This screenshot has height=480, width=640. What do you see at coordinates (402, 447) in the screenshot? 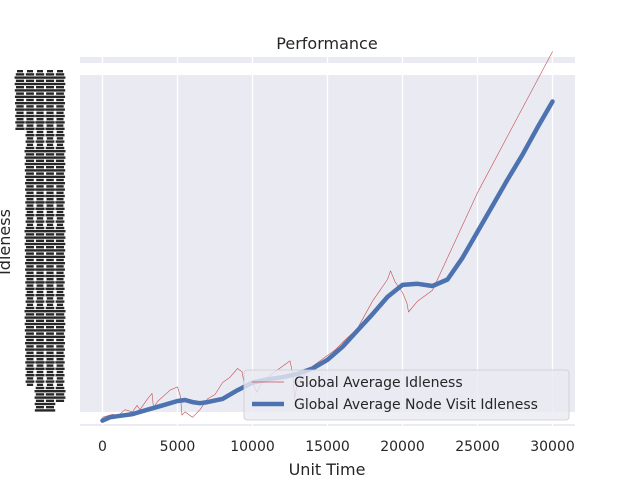
I see `x-tick-label: 20000` at bounding box center [402, 447].